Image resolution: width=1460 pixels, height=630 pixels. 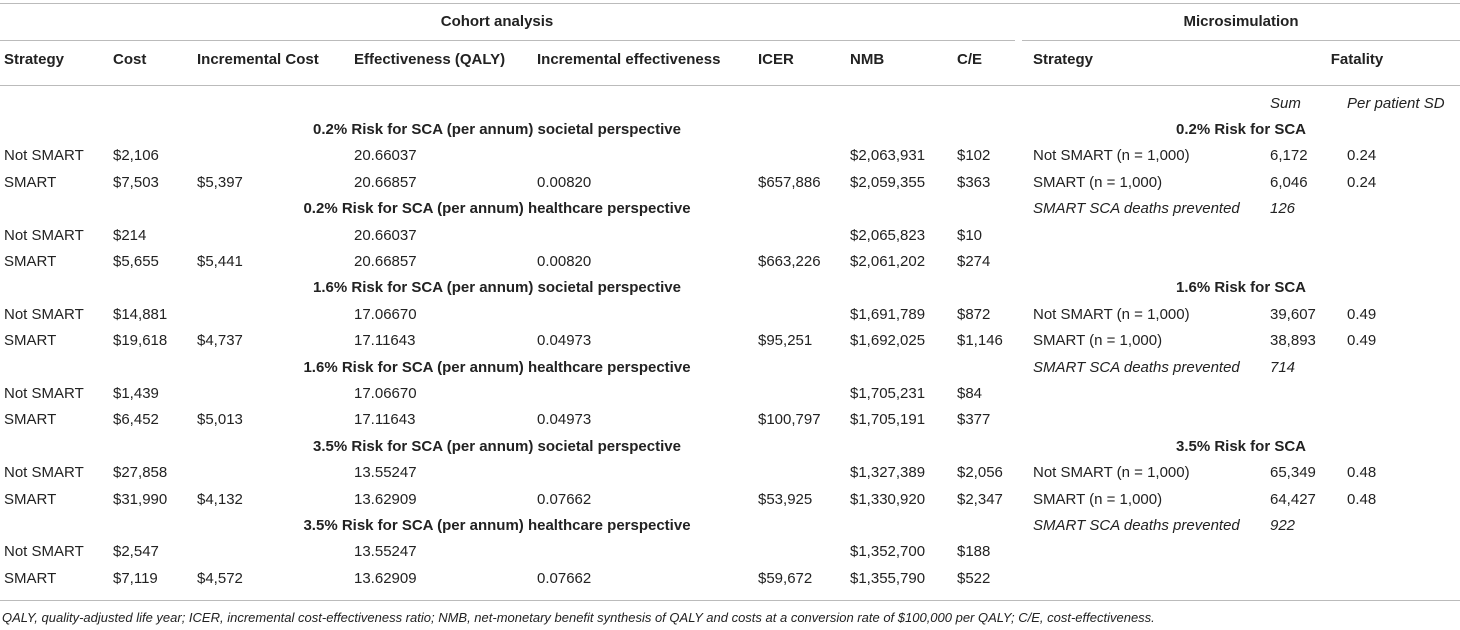 What do you see at coordinates (970, 59) in the screenshot?
I see `column-header: C/E` at bounding box center [970, 59].